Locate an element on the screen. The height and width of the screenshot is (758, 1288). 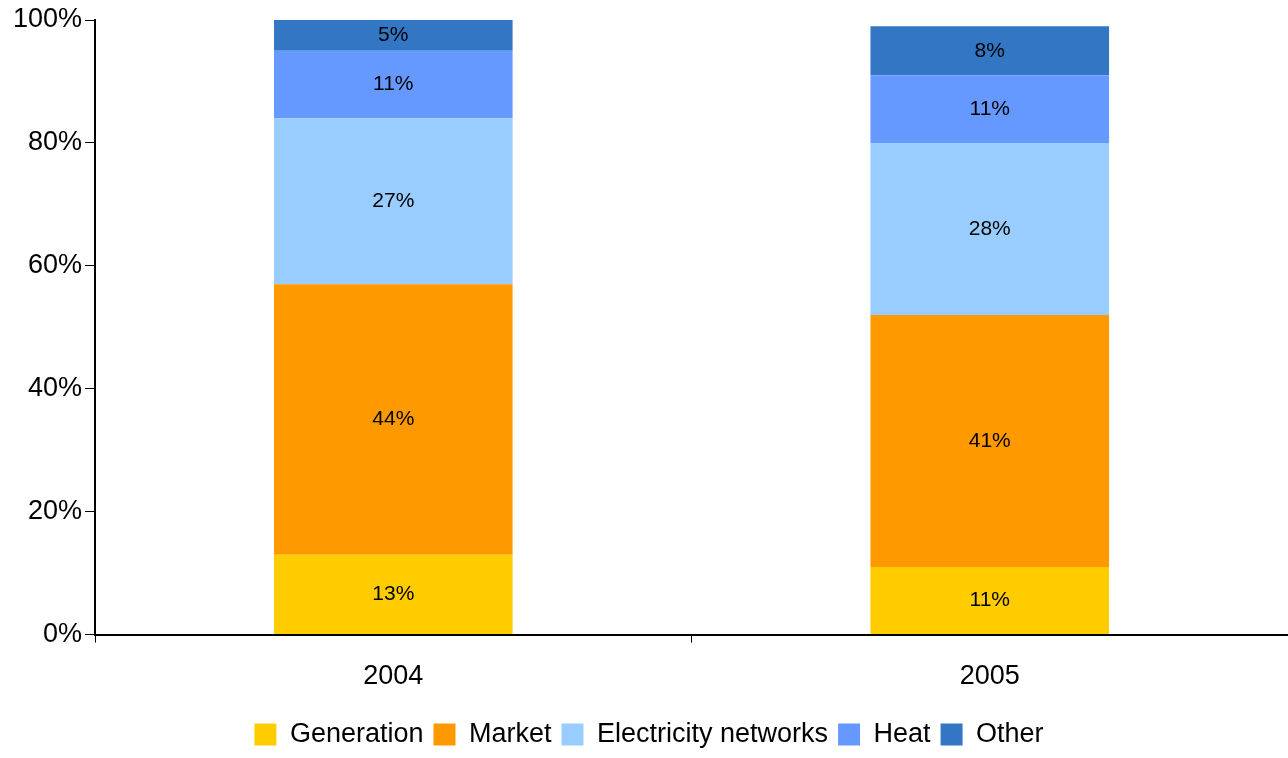
legend-label: Heat is located at coordinates (902, 732).